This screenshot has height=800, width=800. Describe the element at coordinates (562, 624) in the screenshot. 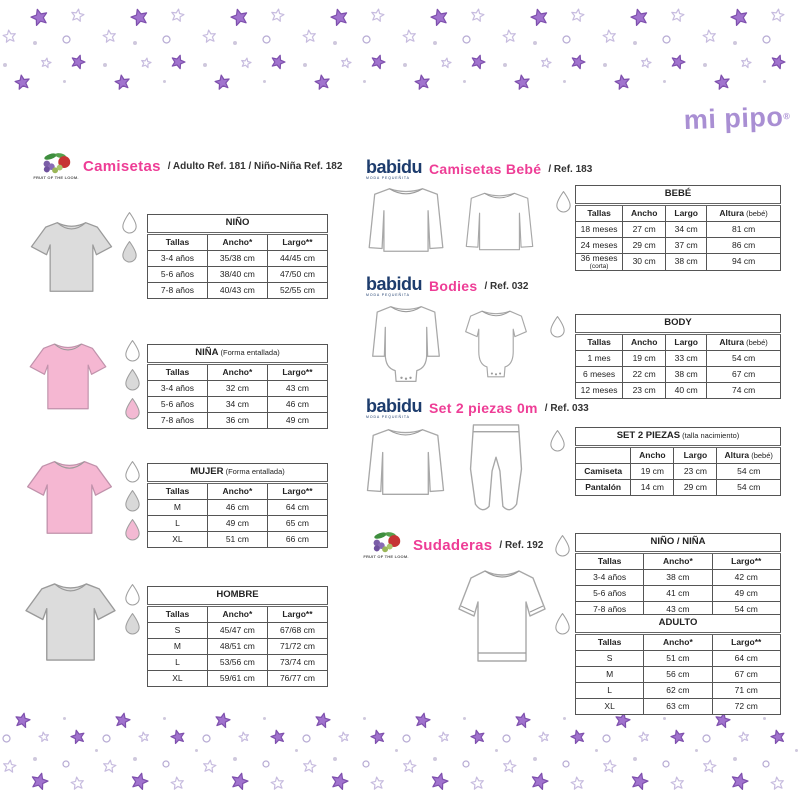

I see `color-drops-adulto` at that location.